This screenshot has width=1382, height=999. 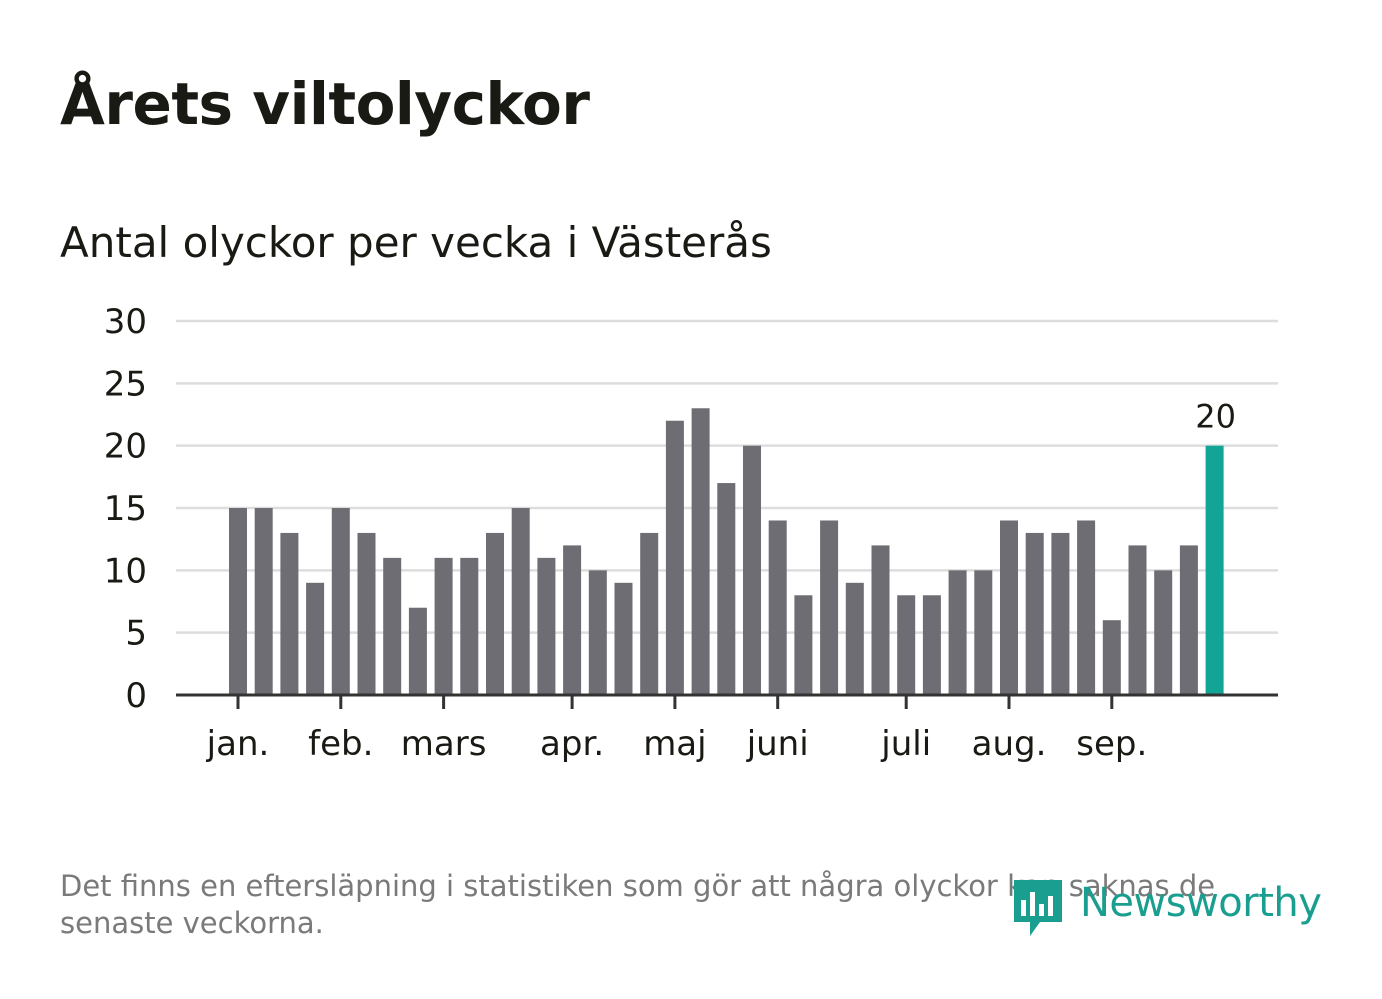 I want to click on x-tick-label-maj: maj, so click(x=674, y=744).